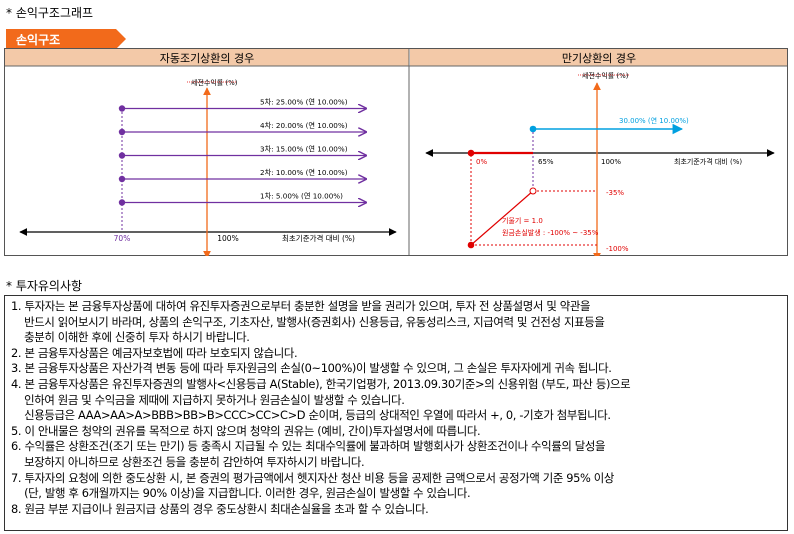 This screenshot has width=794, height=534. Describe the element at coordinates (550, 232) in the screenshot. I see `right-loss-range-label: 원금손실발생 : -100% ~ -35%` at that location.